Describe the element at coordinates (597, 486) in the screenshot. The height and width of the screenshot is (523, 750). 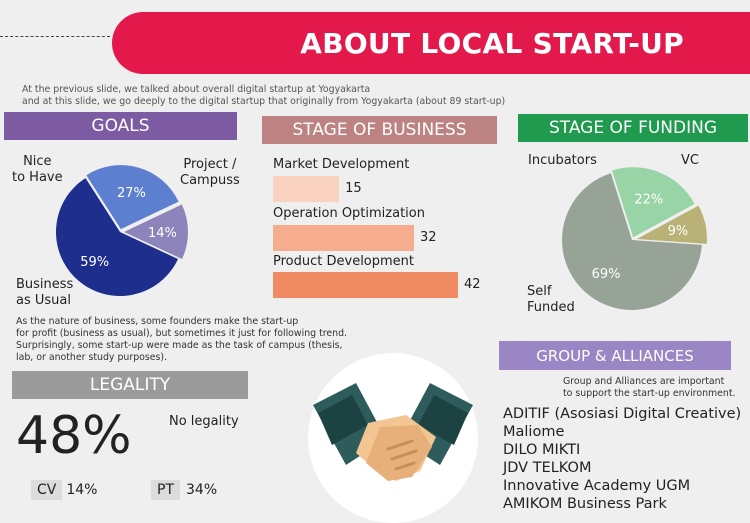
I see `list-item: Innovative Academy UGM` at that location.